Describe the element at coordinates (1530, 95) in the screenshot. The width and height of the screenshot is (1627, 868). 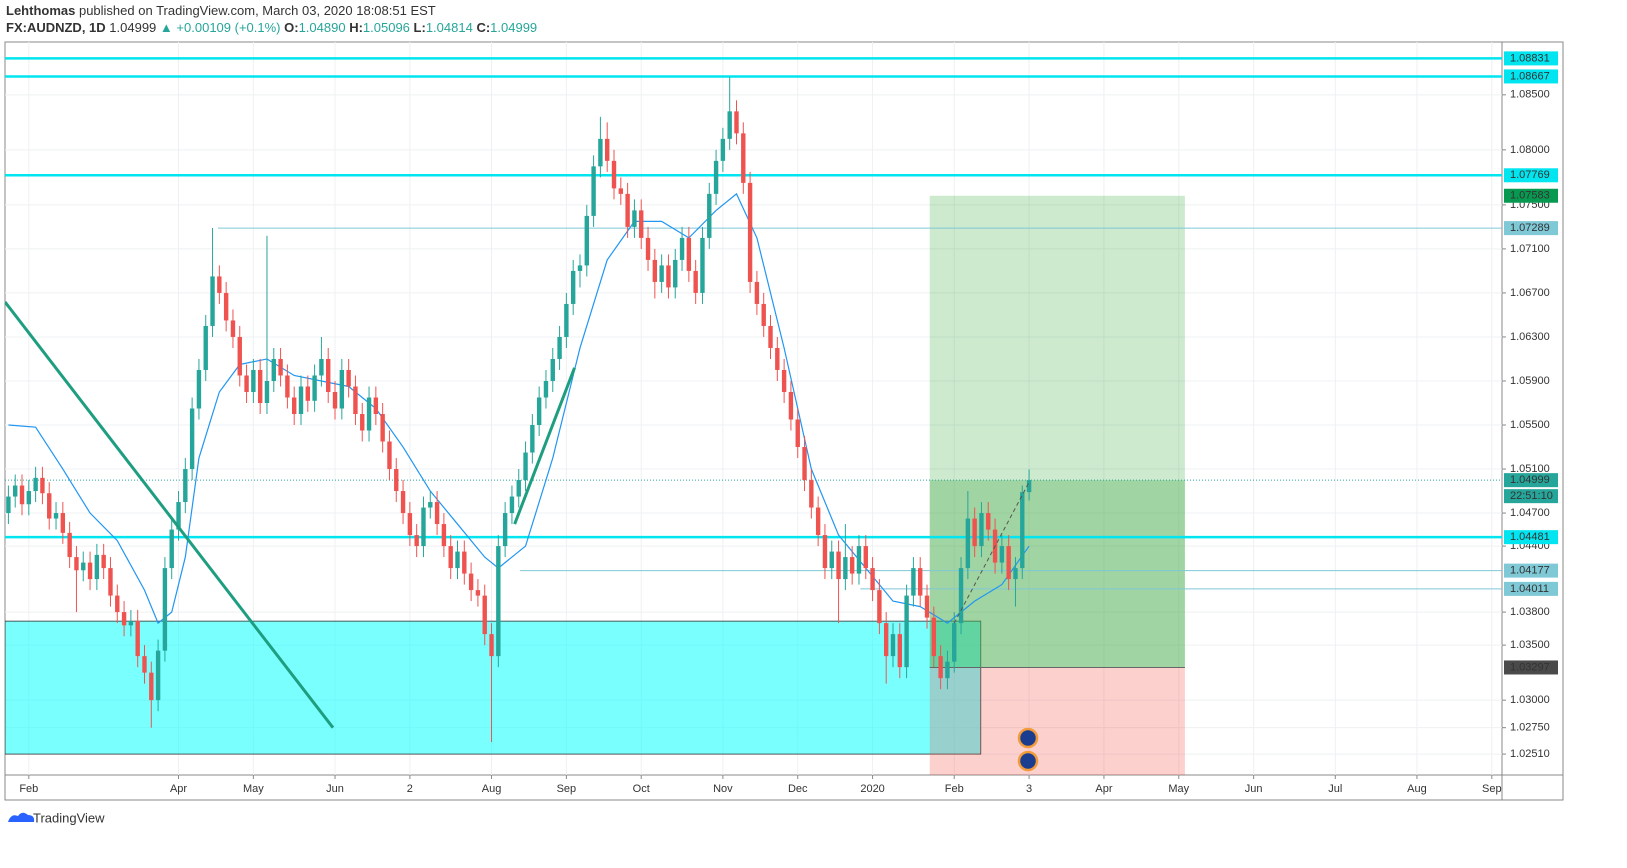
I see `y-tick-label: 1.08500` at that location.